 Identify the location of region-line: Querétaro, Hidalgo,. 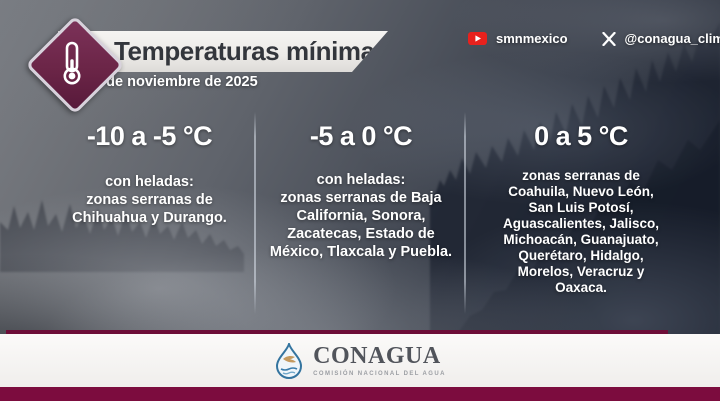
(581, 255).